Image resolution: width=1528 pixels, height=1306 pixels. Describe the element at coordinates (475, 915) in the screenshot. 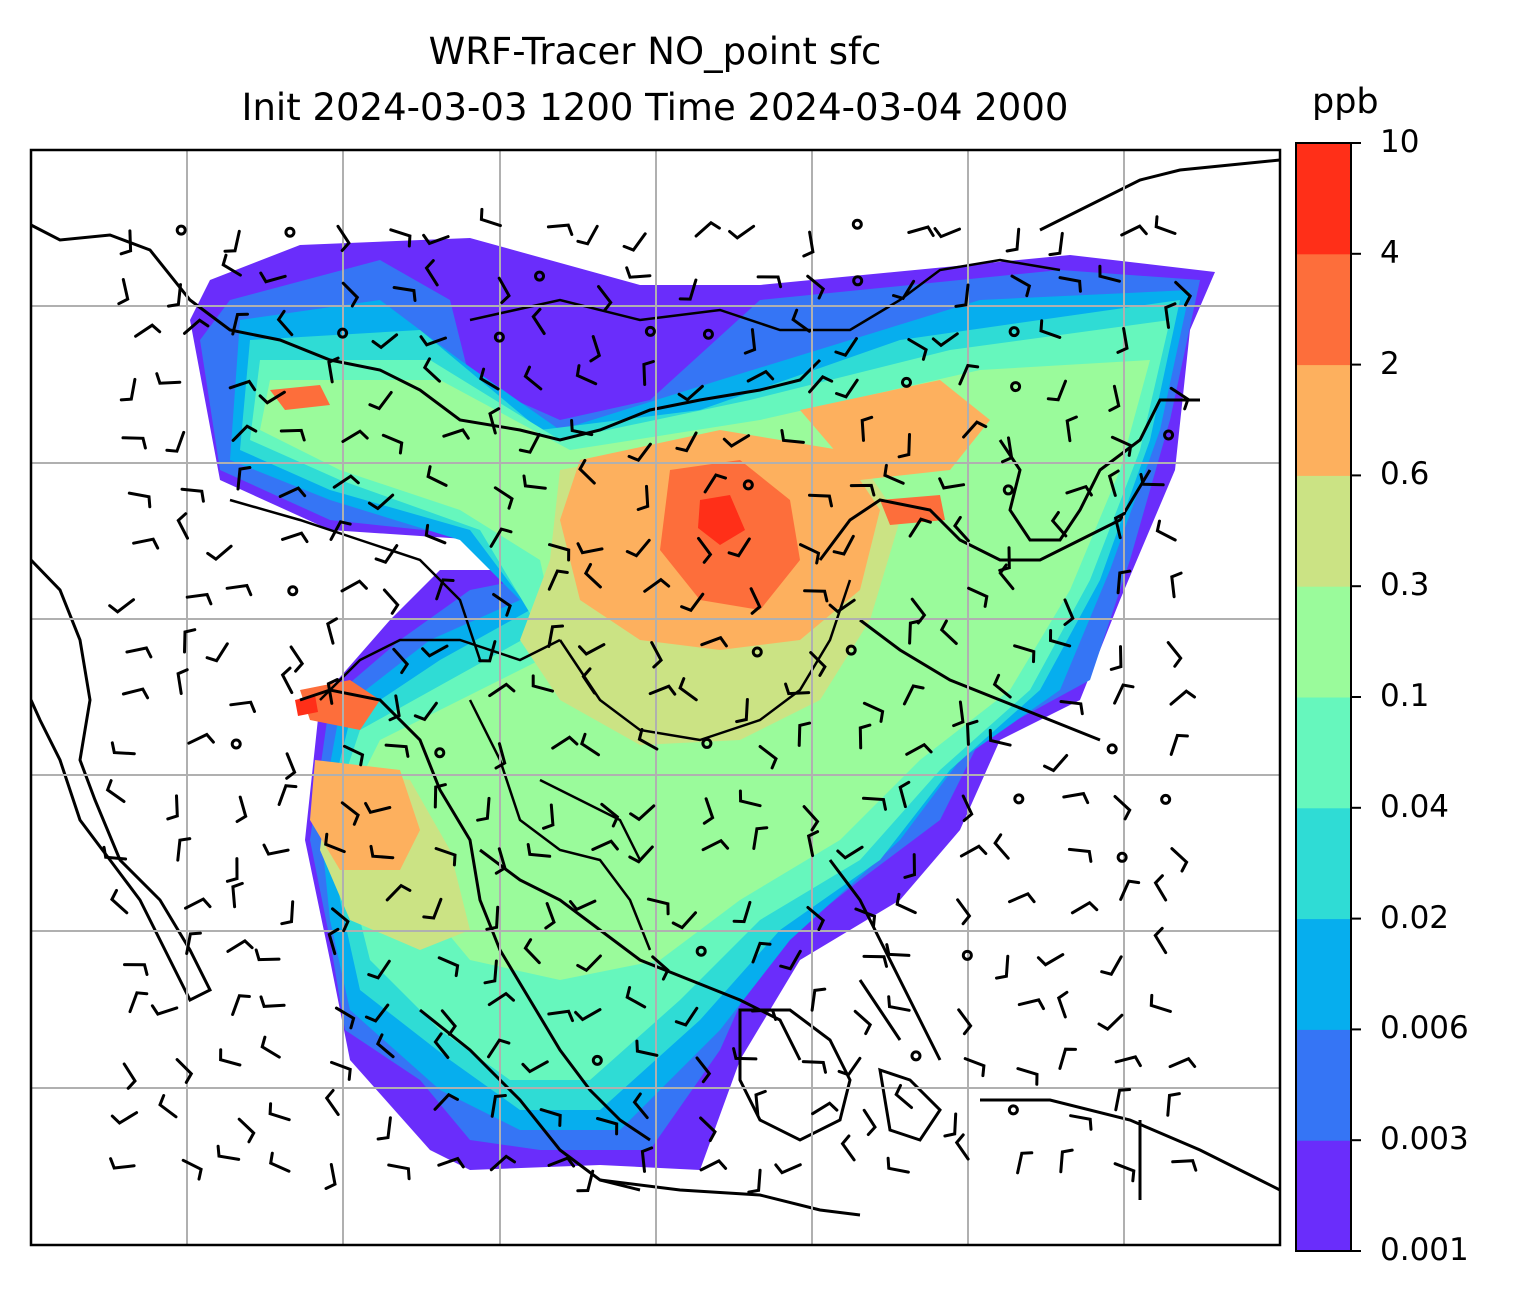

I see `coastline-indochina` at that location.